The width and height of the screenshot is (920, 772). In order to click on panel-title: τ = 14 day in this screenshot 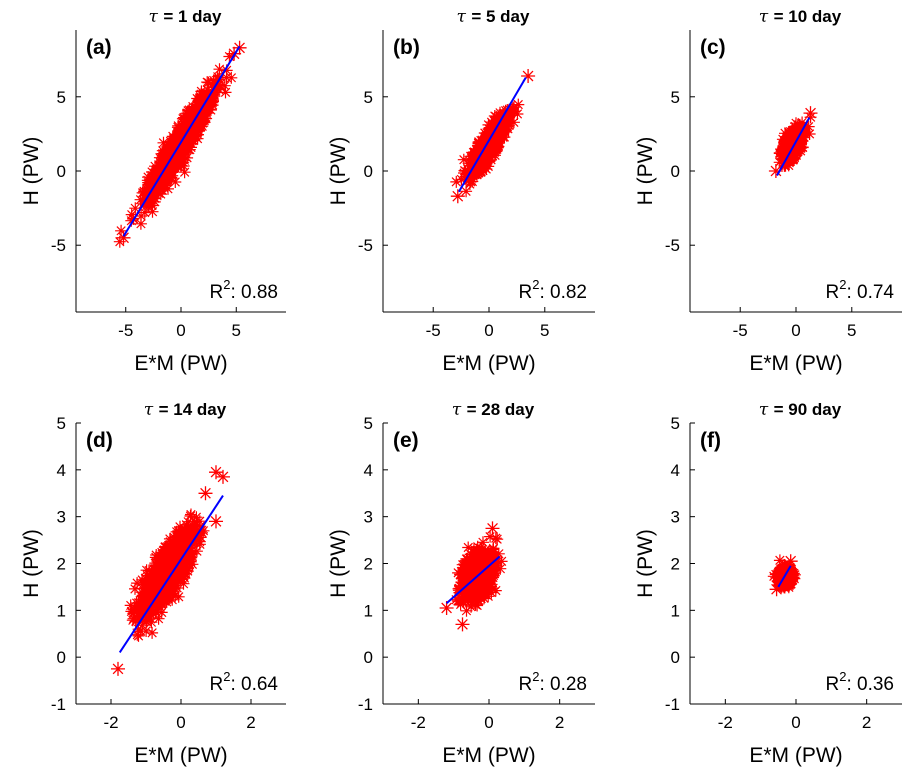, I will do `click(185, 410)`.